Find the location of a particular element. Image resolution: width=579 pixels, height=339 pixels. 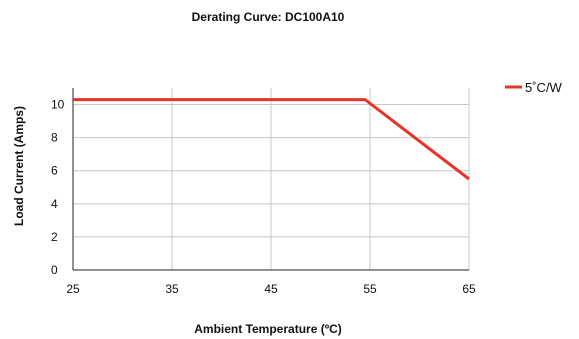

y-tick-label: 2 is located at coordinates (54, 237).